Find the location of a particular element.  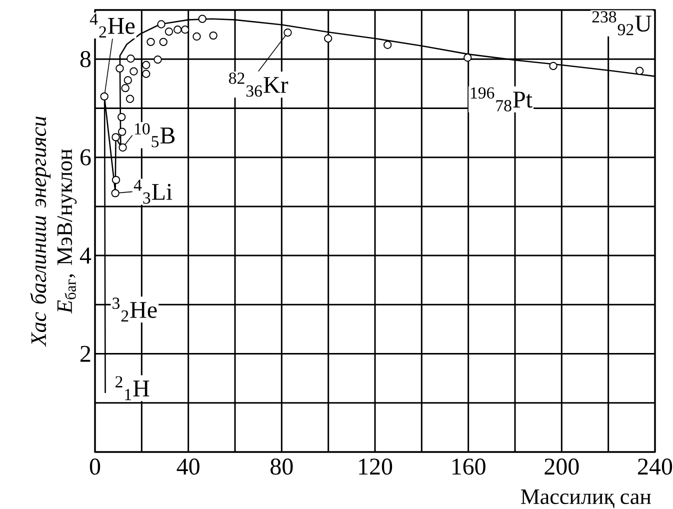

x-tick-label: 240 is located at coordinates (655, 466).